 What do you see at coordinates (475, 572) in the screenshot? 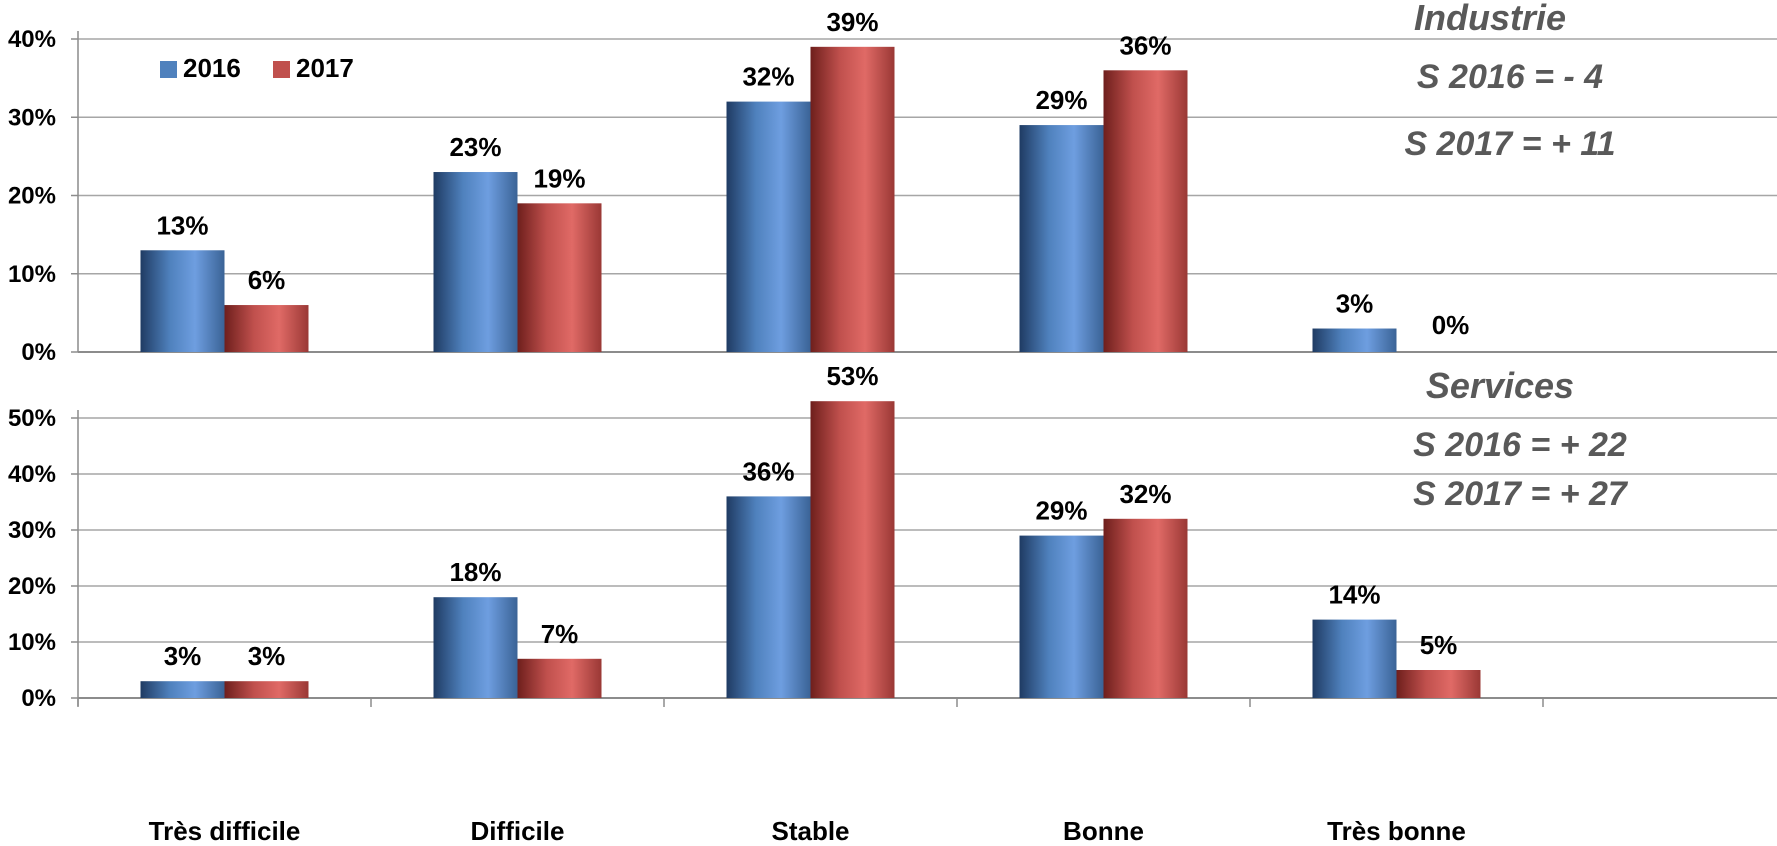
I see `data-label-2016-1: 18%` at bounding box center [475, 572].